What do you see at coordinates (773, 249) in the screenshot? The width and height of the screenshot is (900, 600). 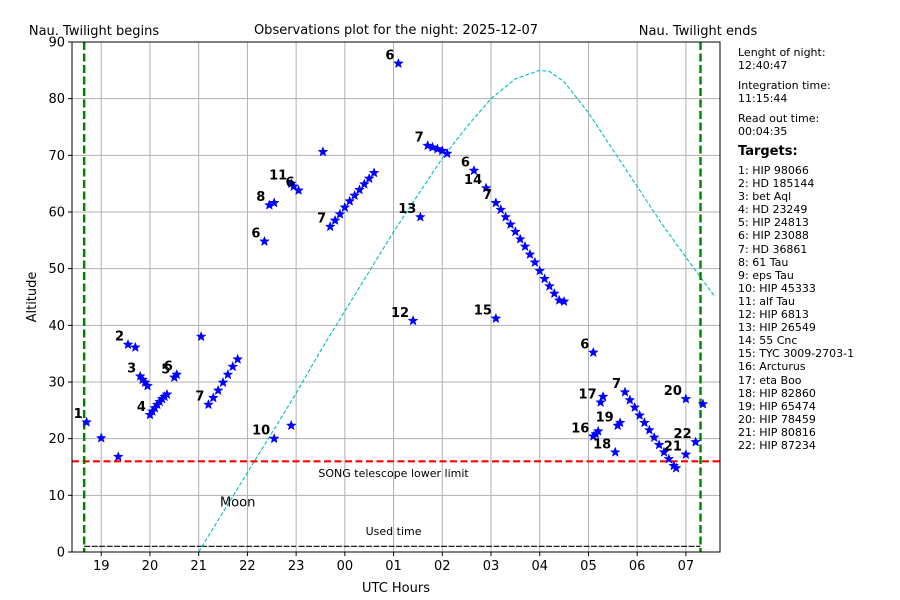 I see `target-entry: 7: HD 36861` at bounding box center [773, 249].